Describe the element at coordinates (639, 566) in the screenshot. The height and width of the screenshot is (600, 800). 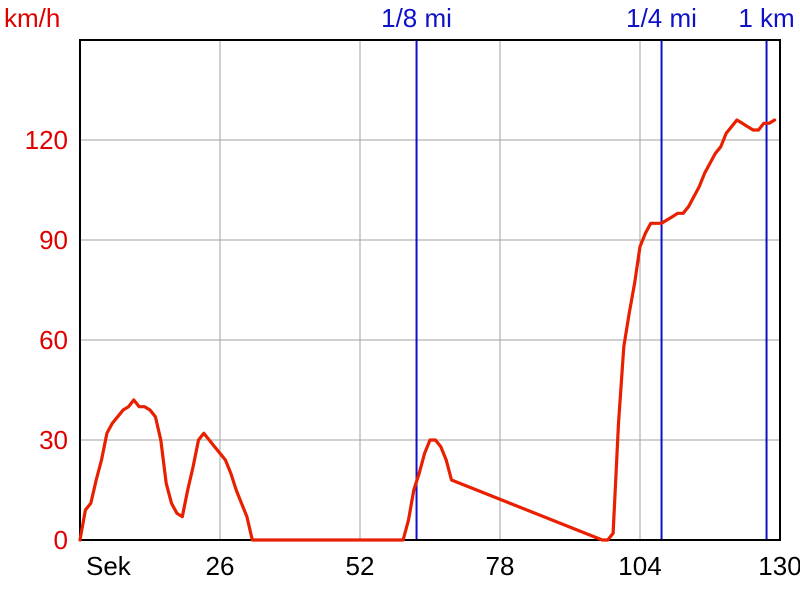
I see `x-tick-label: 104` at that location.